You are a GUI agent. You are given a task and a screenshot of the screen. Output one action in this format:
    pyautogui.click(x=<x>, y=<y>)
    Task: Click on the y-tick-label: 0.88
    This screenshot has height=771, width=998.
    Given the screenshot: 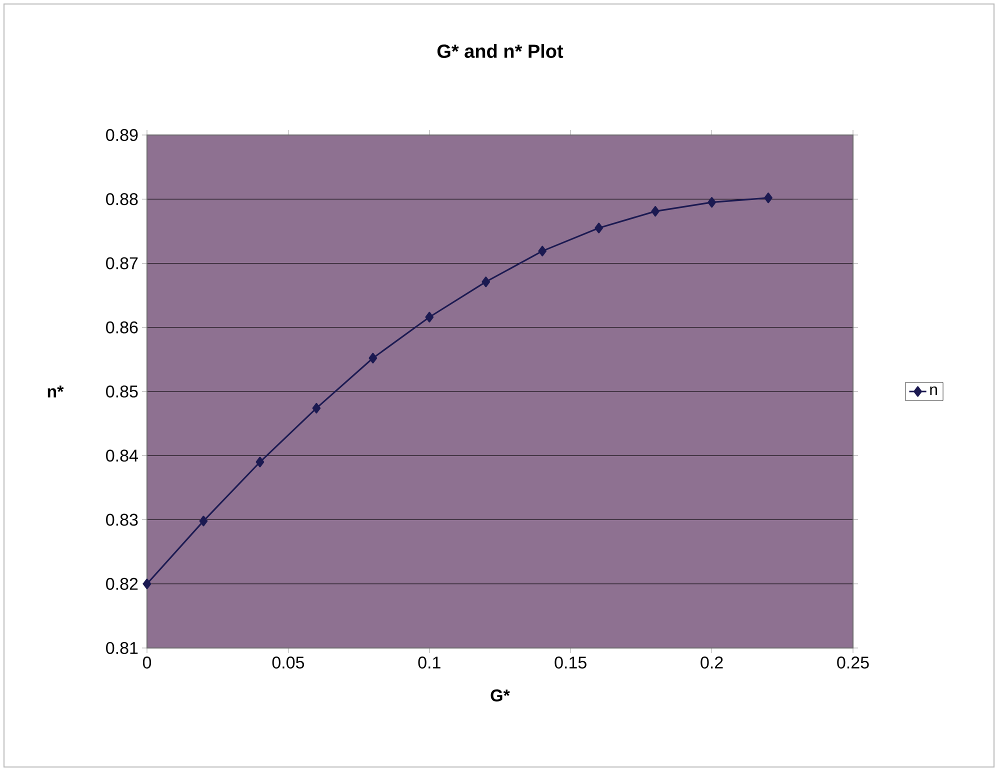 What is the action you would take?
    pyautogui.click(x=122, y=199)
    